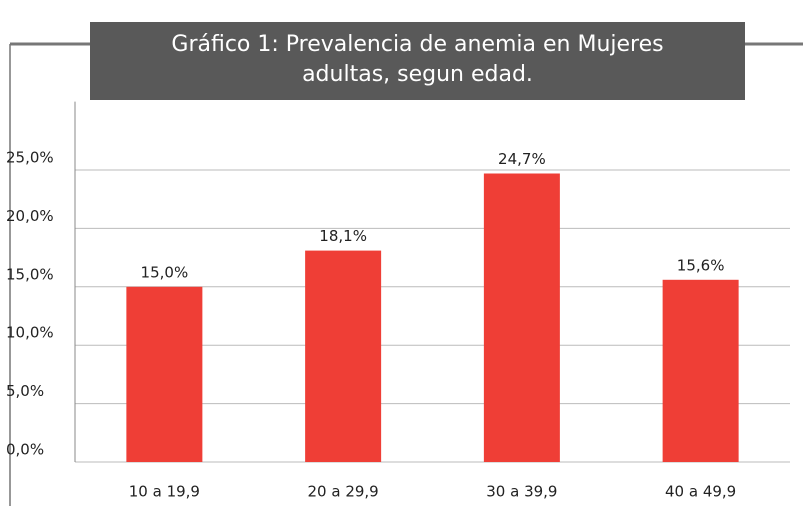 Image resolution: width=803 pixels, height=506 pixels. I want to click on x-tick-label: 40 a 49,9, so click(700, 492).